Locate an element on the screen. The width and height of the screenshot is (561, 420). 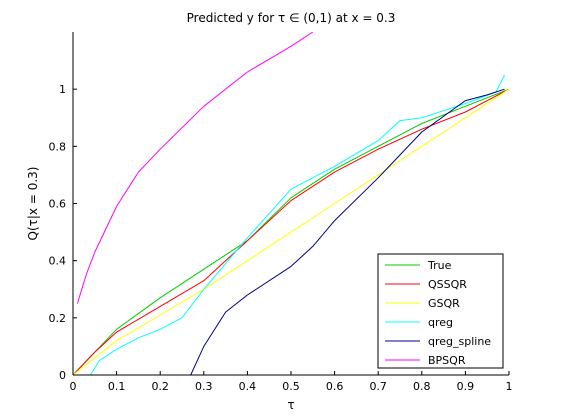
legend-label: True is located at coordinates (439, 265).